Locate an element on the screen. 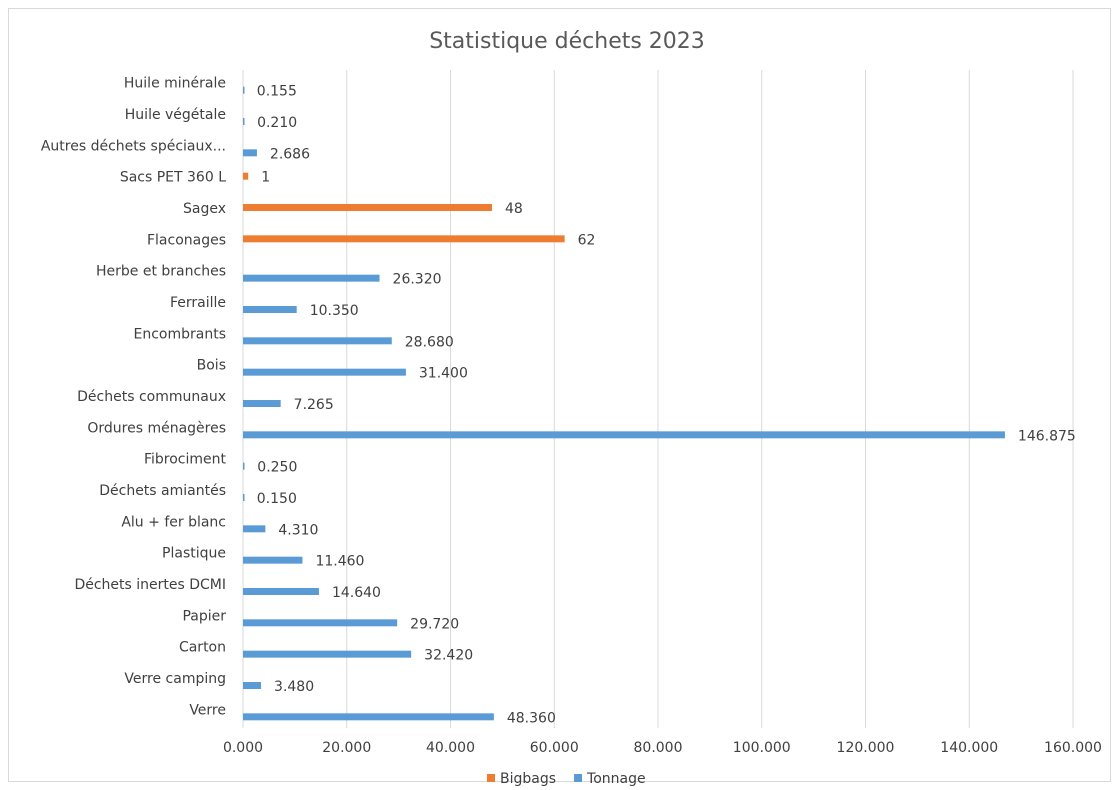  data-label: 28.680 is located at coordinates (429, 342).